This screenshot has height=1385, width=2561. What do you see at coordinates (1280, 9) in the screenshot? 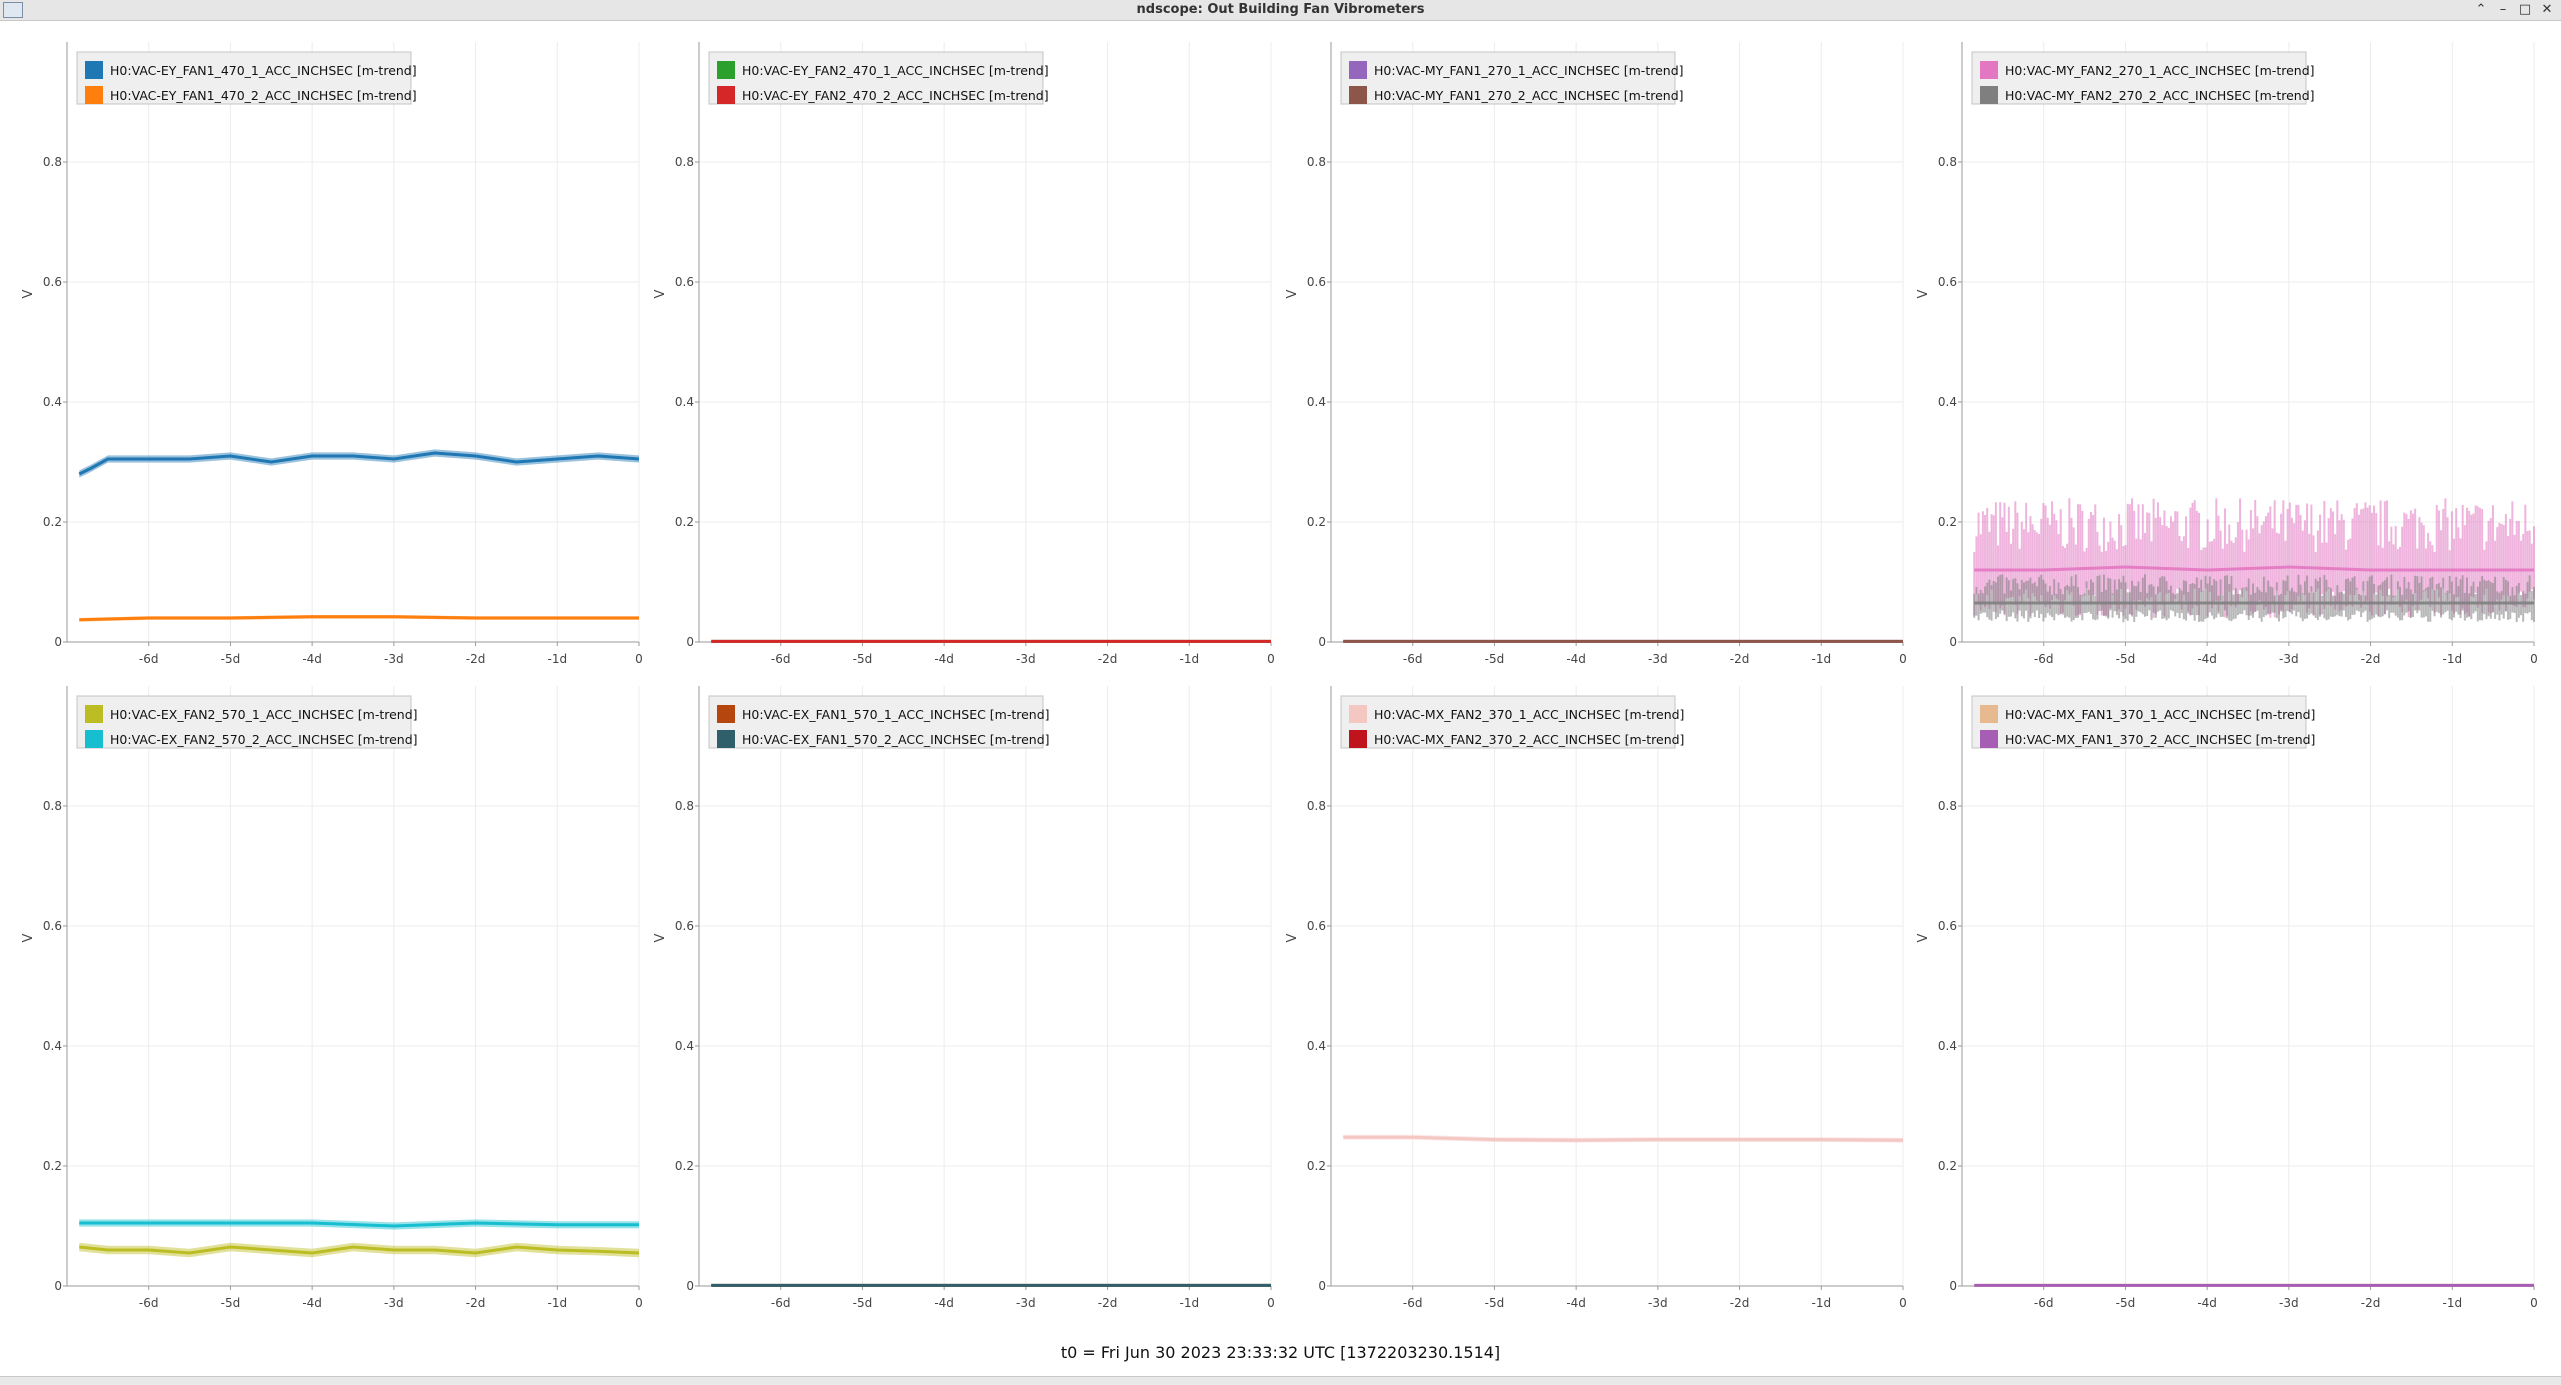
I see `window-title: ndscope: Out Building Fan Vibrometers` at bounding box center [1280, 9].